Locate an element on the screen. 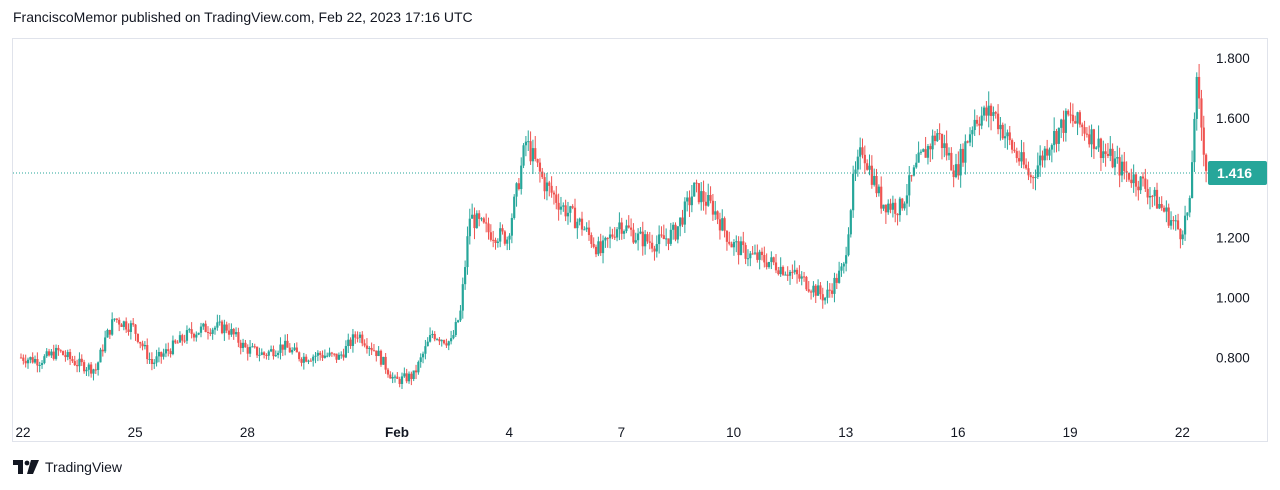  brand-footer: TradingView is located at coordinates (67, 467).